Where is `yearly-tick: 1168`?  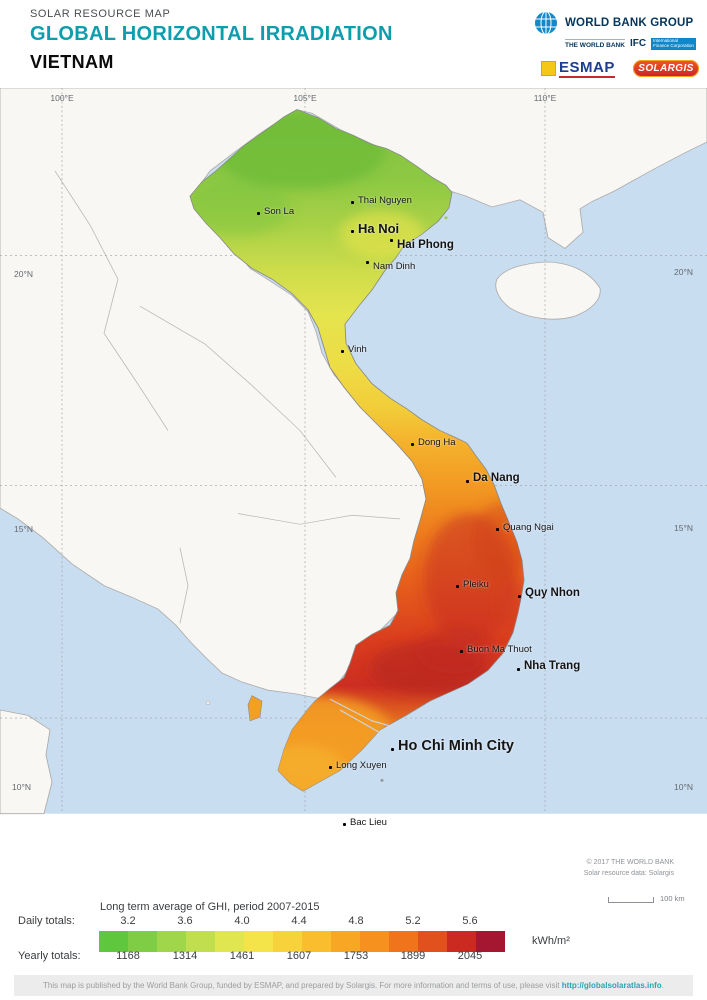
yearly-tick: 1168 is located at coordinates (128, 956).